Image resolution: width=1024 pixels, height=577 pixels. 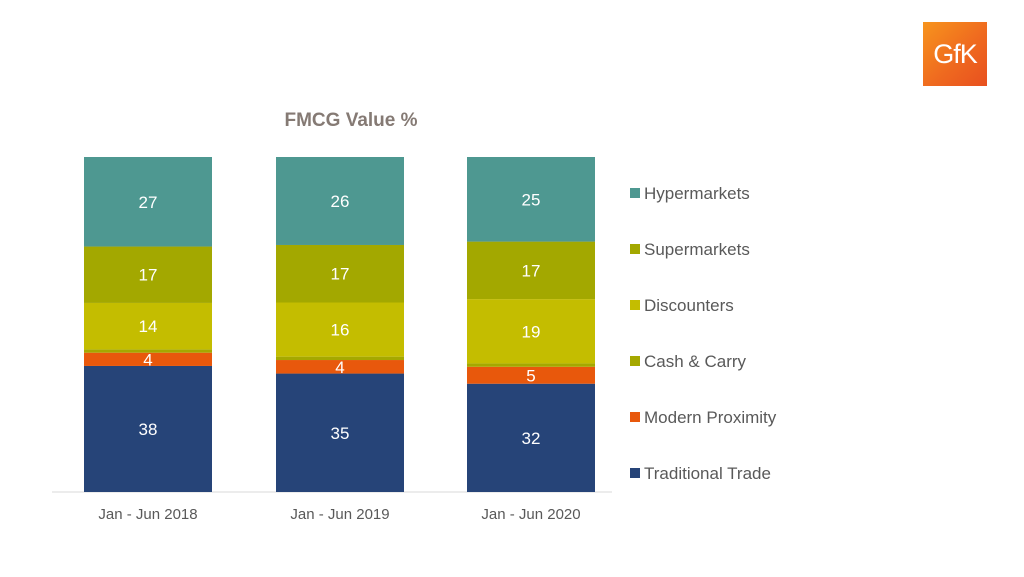 What do you see at coordinates (147, 514) in the screenshot?
I see `x-tick-label: Jan - Jun 2018` at bounding box center [147, 514].